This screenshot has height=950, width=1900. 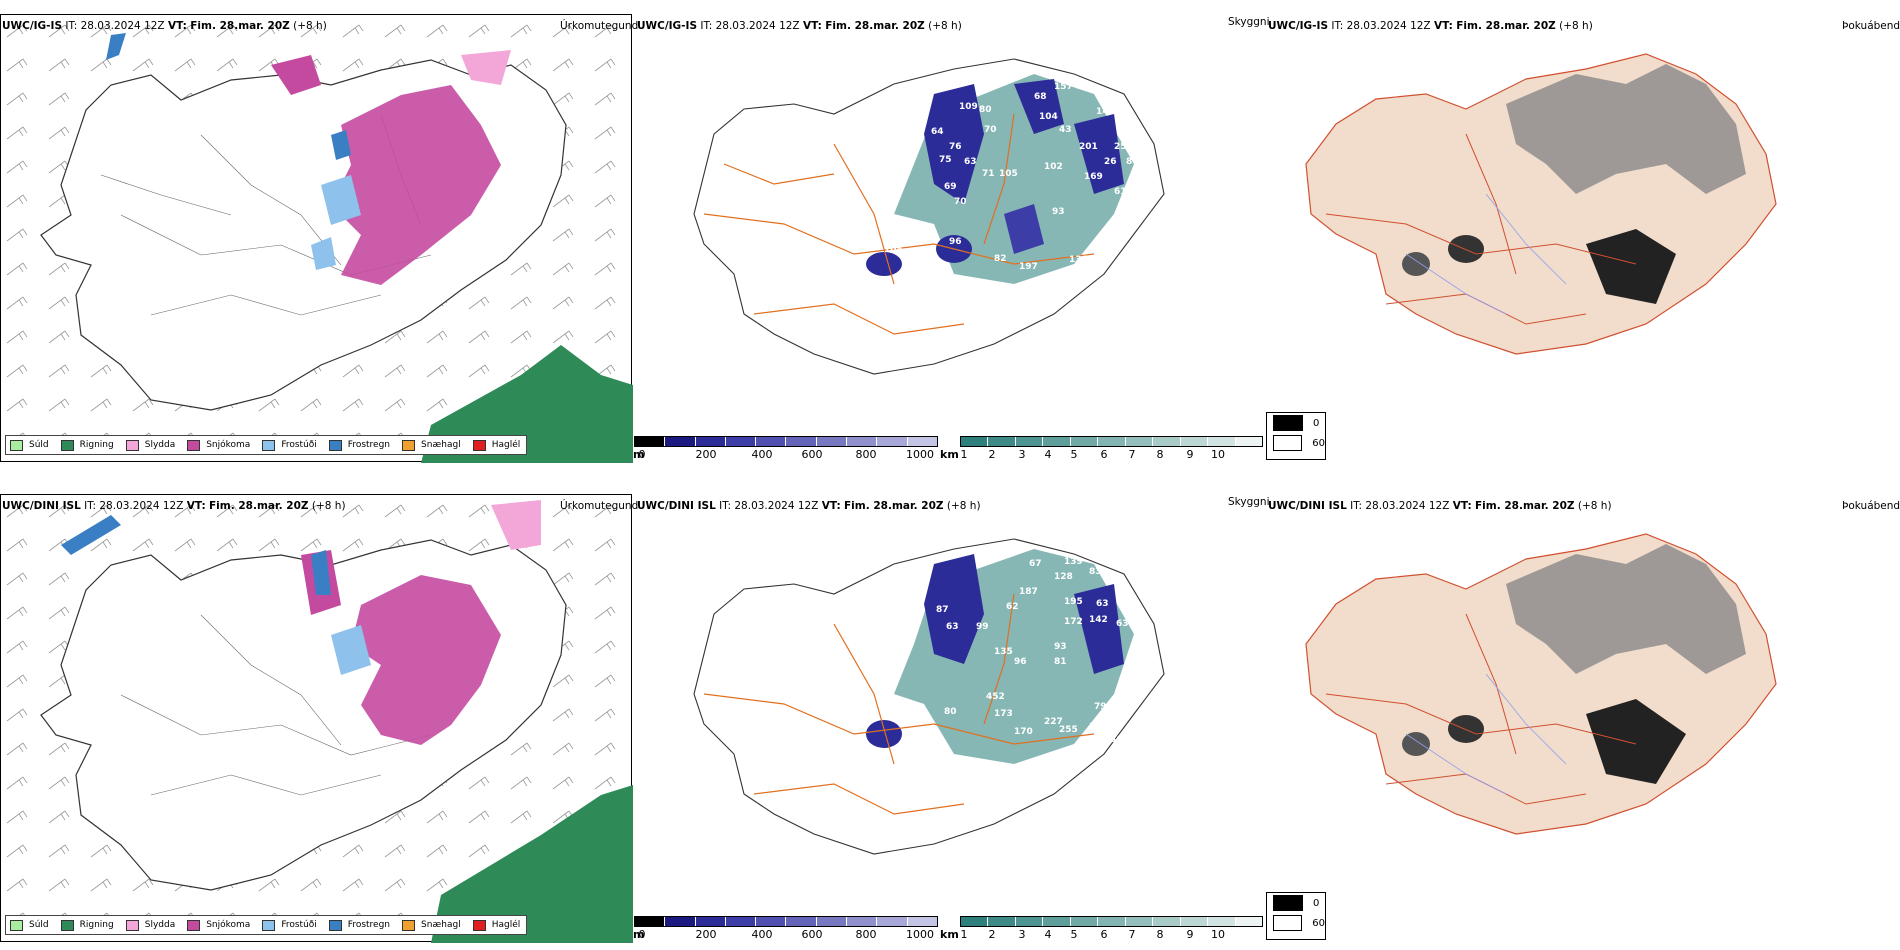 What do you see at coordinates (990, 130) in the screenshot?
I see `vis-value: 70` at bounding box center [990, 130].